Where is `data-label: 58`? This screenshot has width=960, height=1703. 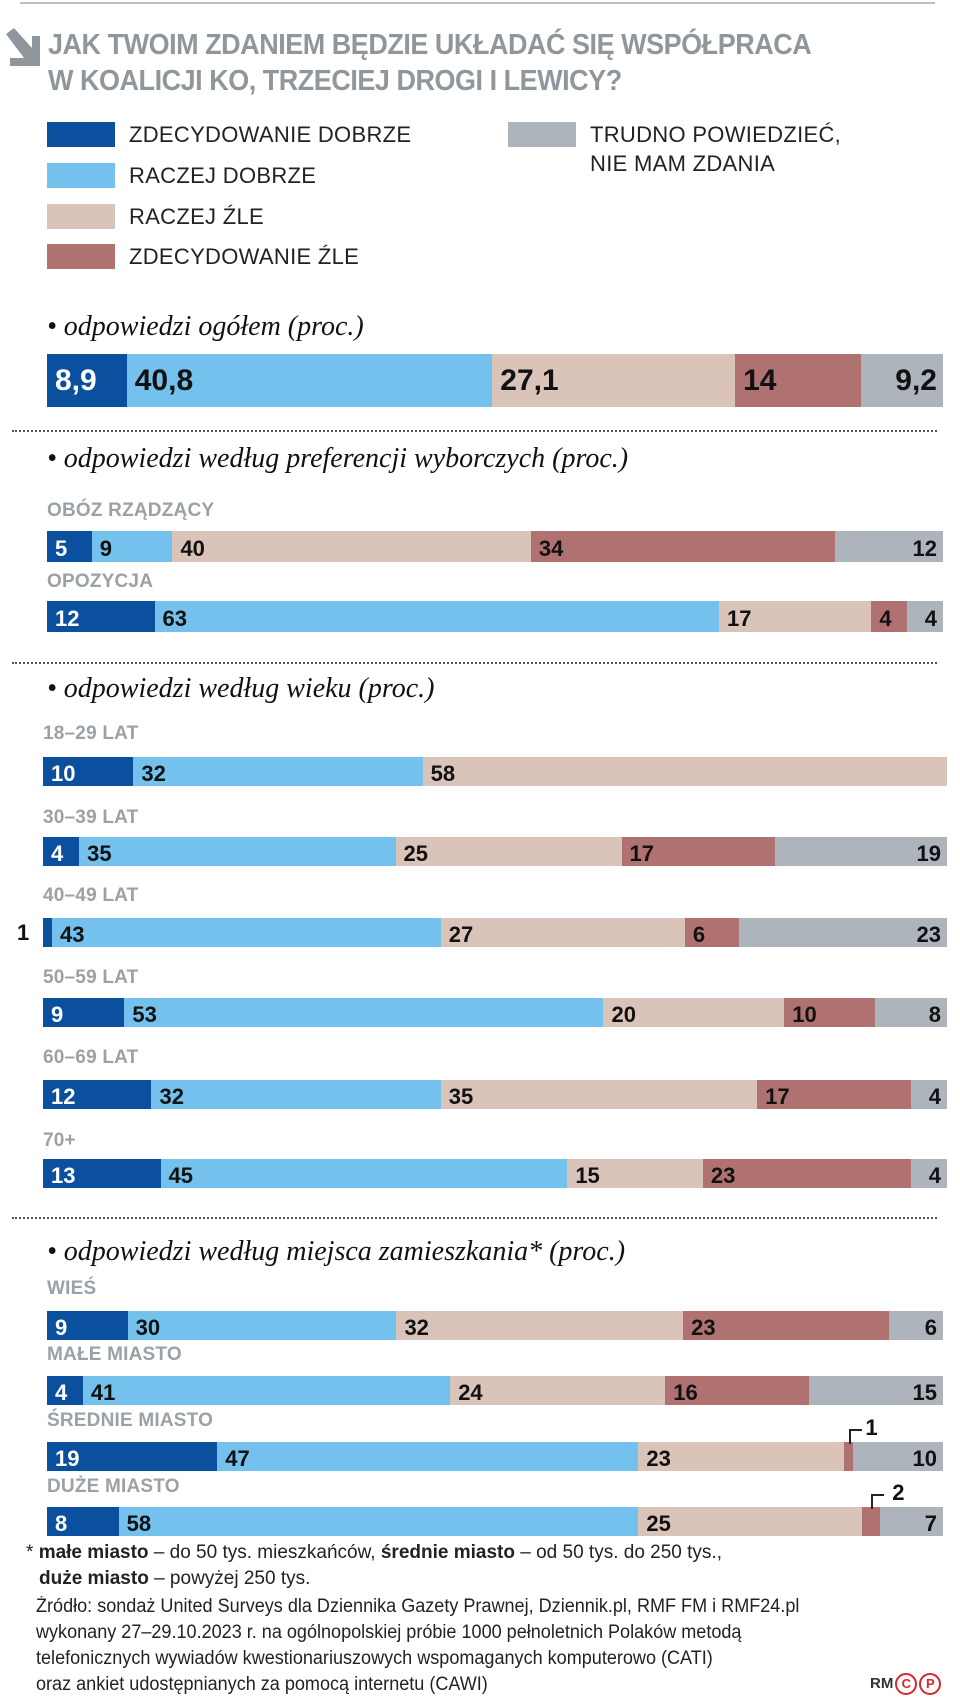 data-label: 58 is located at coordinates (139, 1523).